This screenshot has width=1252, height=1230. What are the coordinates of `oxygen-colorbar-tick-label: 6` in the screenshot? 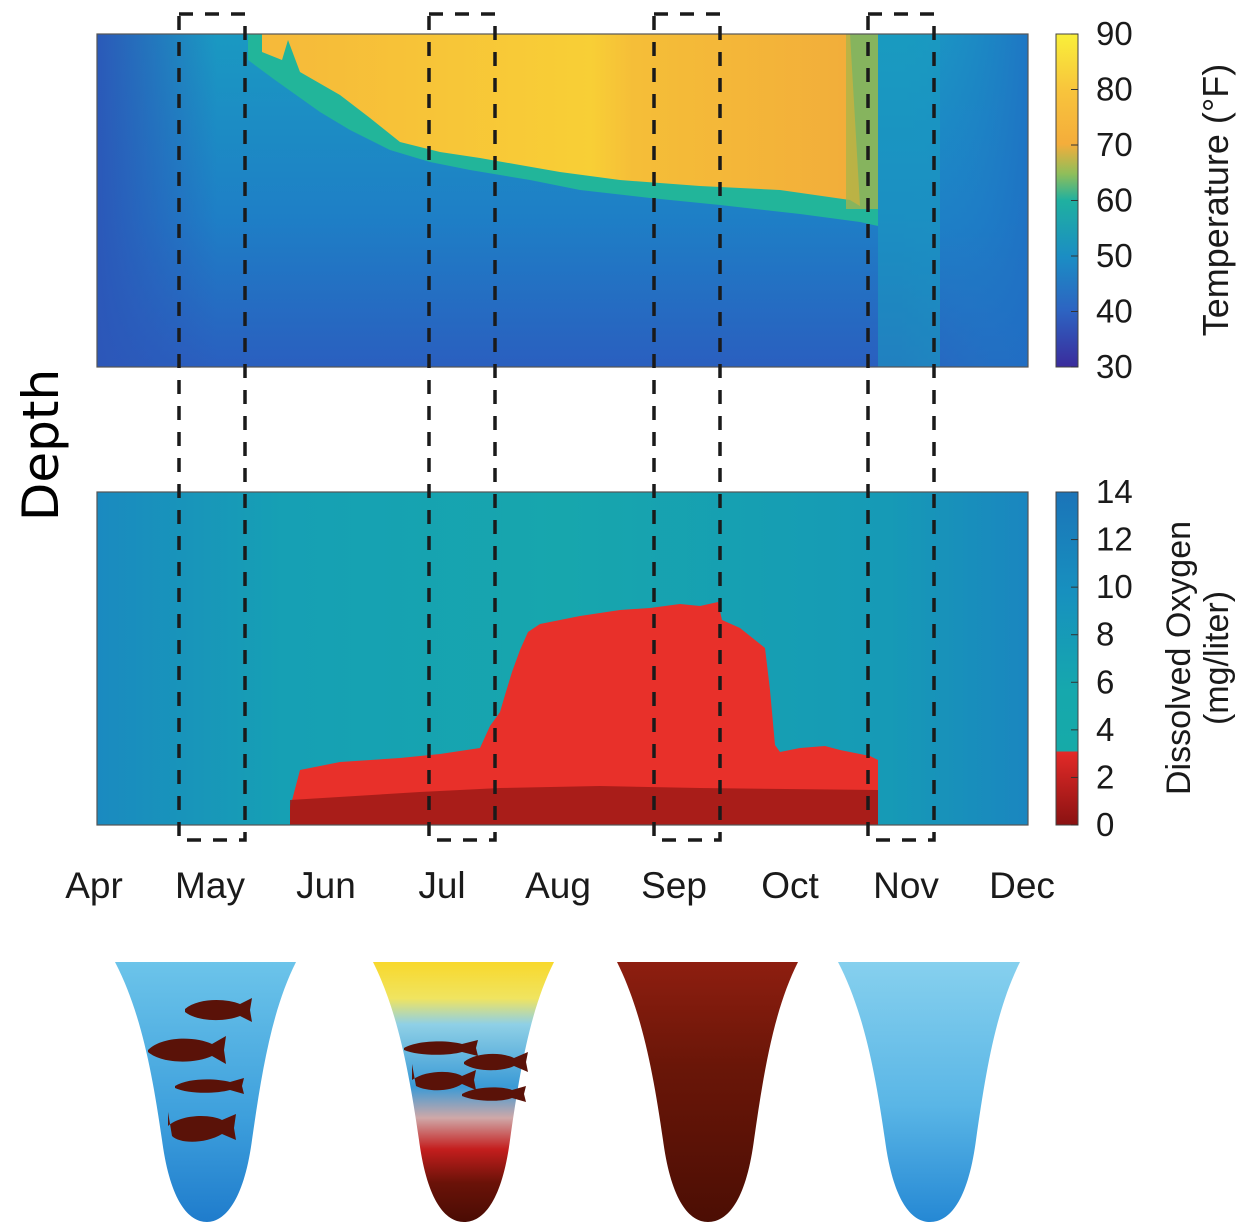 It's located at (1105, 681).